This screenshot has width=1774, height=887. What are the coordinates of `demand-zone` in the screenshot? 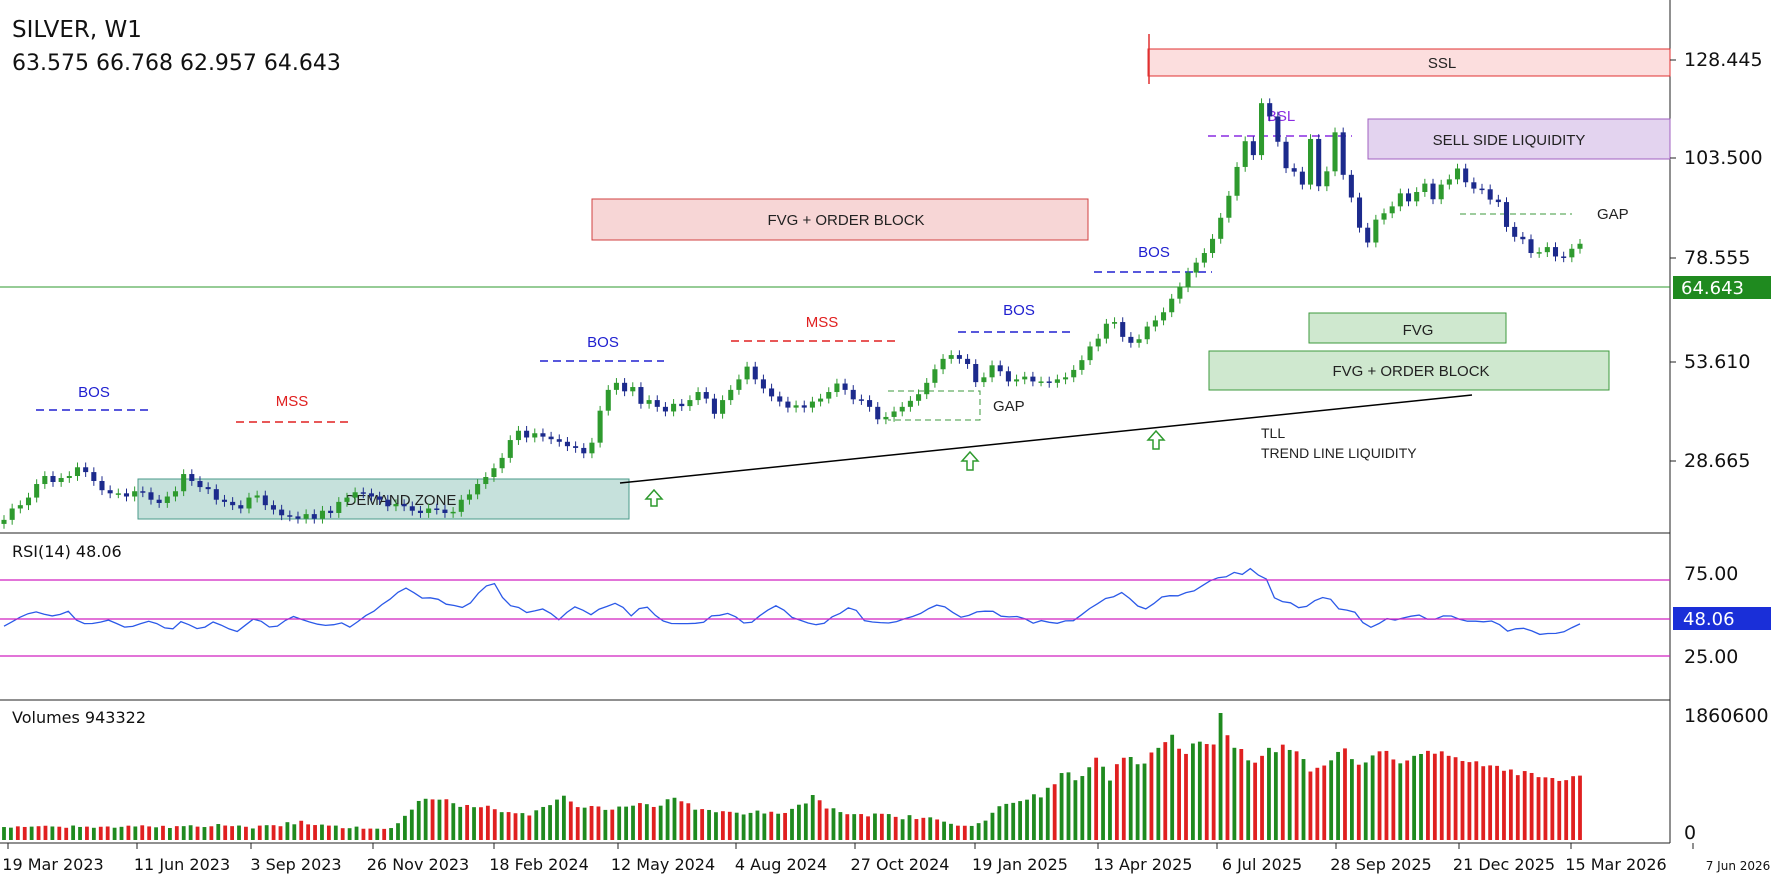 It's located at (383, 499).